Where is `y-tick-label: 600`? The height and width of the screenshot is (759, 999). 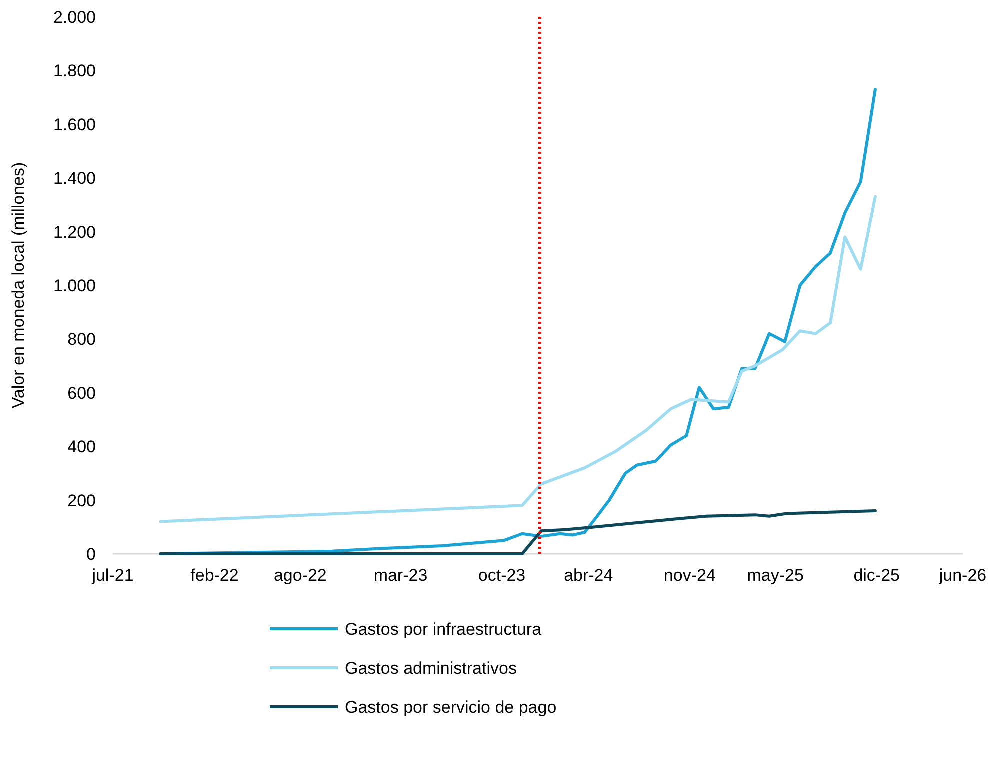 y-tick-label: 600 is located at coordinates (82, 393).